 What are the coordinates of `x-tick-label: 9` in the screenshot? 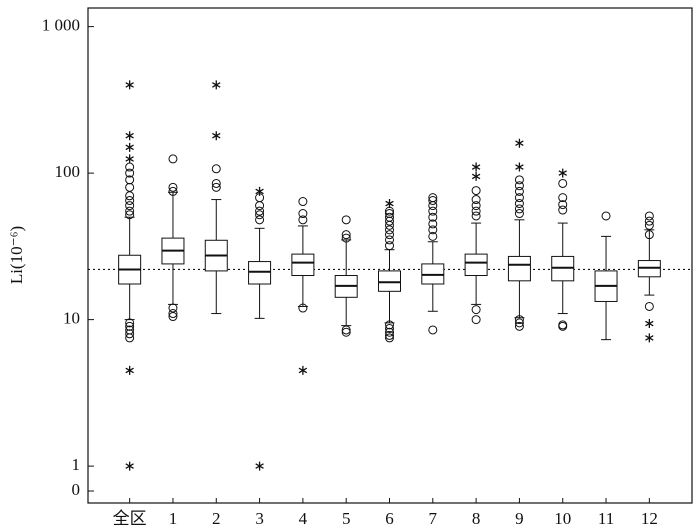 It's located at (519, 518).